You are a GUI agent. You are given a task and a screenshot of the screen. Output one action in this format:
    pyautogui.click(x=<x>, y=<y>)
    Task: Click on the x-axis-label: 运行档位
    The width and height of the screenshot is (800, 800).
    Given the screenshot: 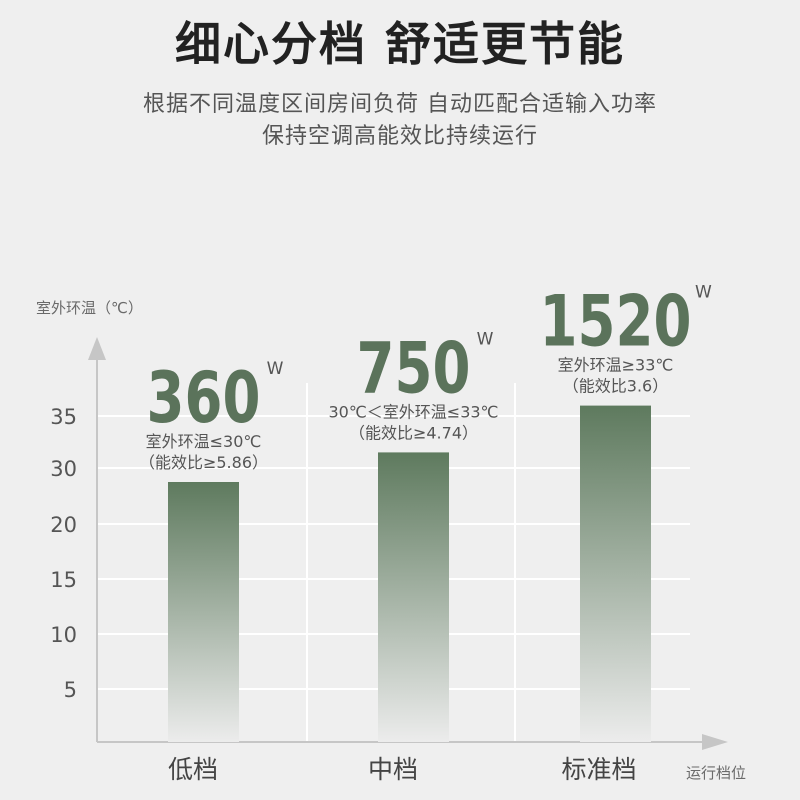 What is the action you would take?
    pyautogui.click(x=716, y=773)
    